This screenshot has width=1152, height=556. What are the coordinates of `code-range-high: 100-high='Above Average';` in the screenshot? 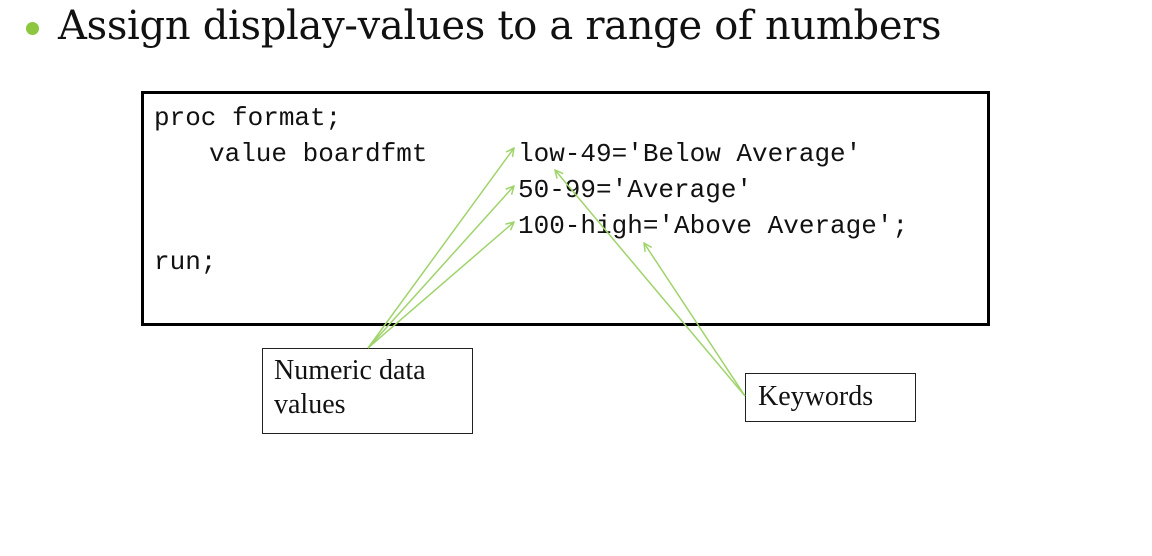 It's located at (713, 226).